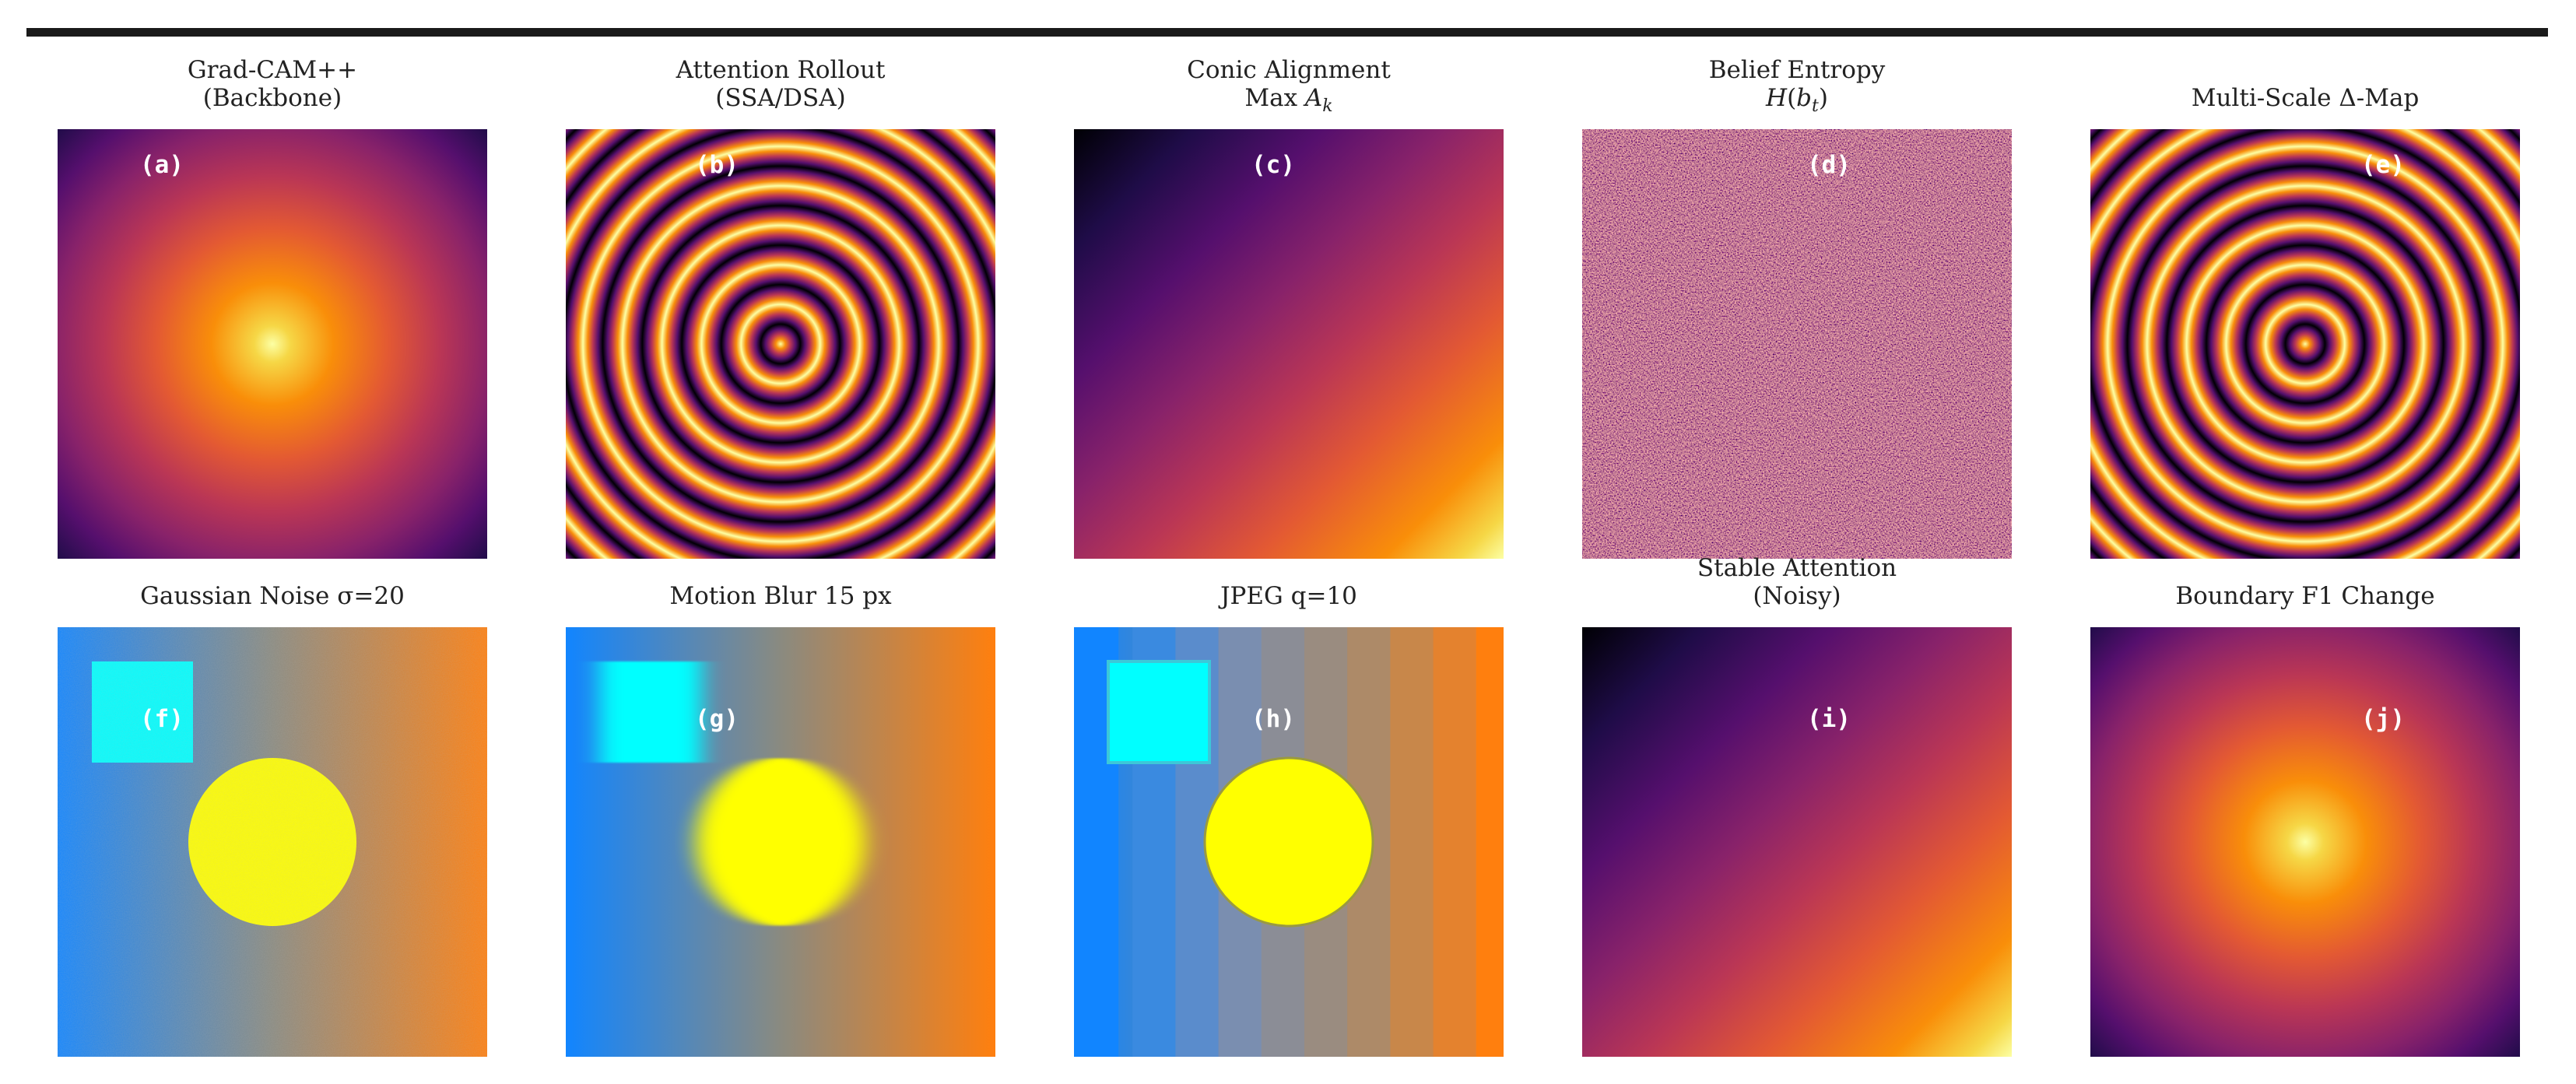 The image size is (2576, 1084). I want to click on panel-c-label: (c), so click(1273, 165).